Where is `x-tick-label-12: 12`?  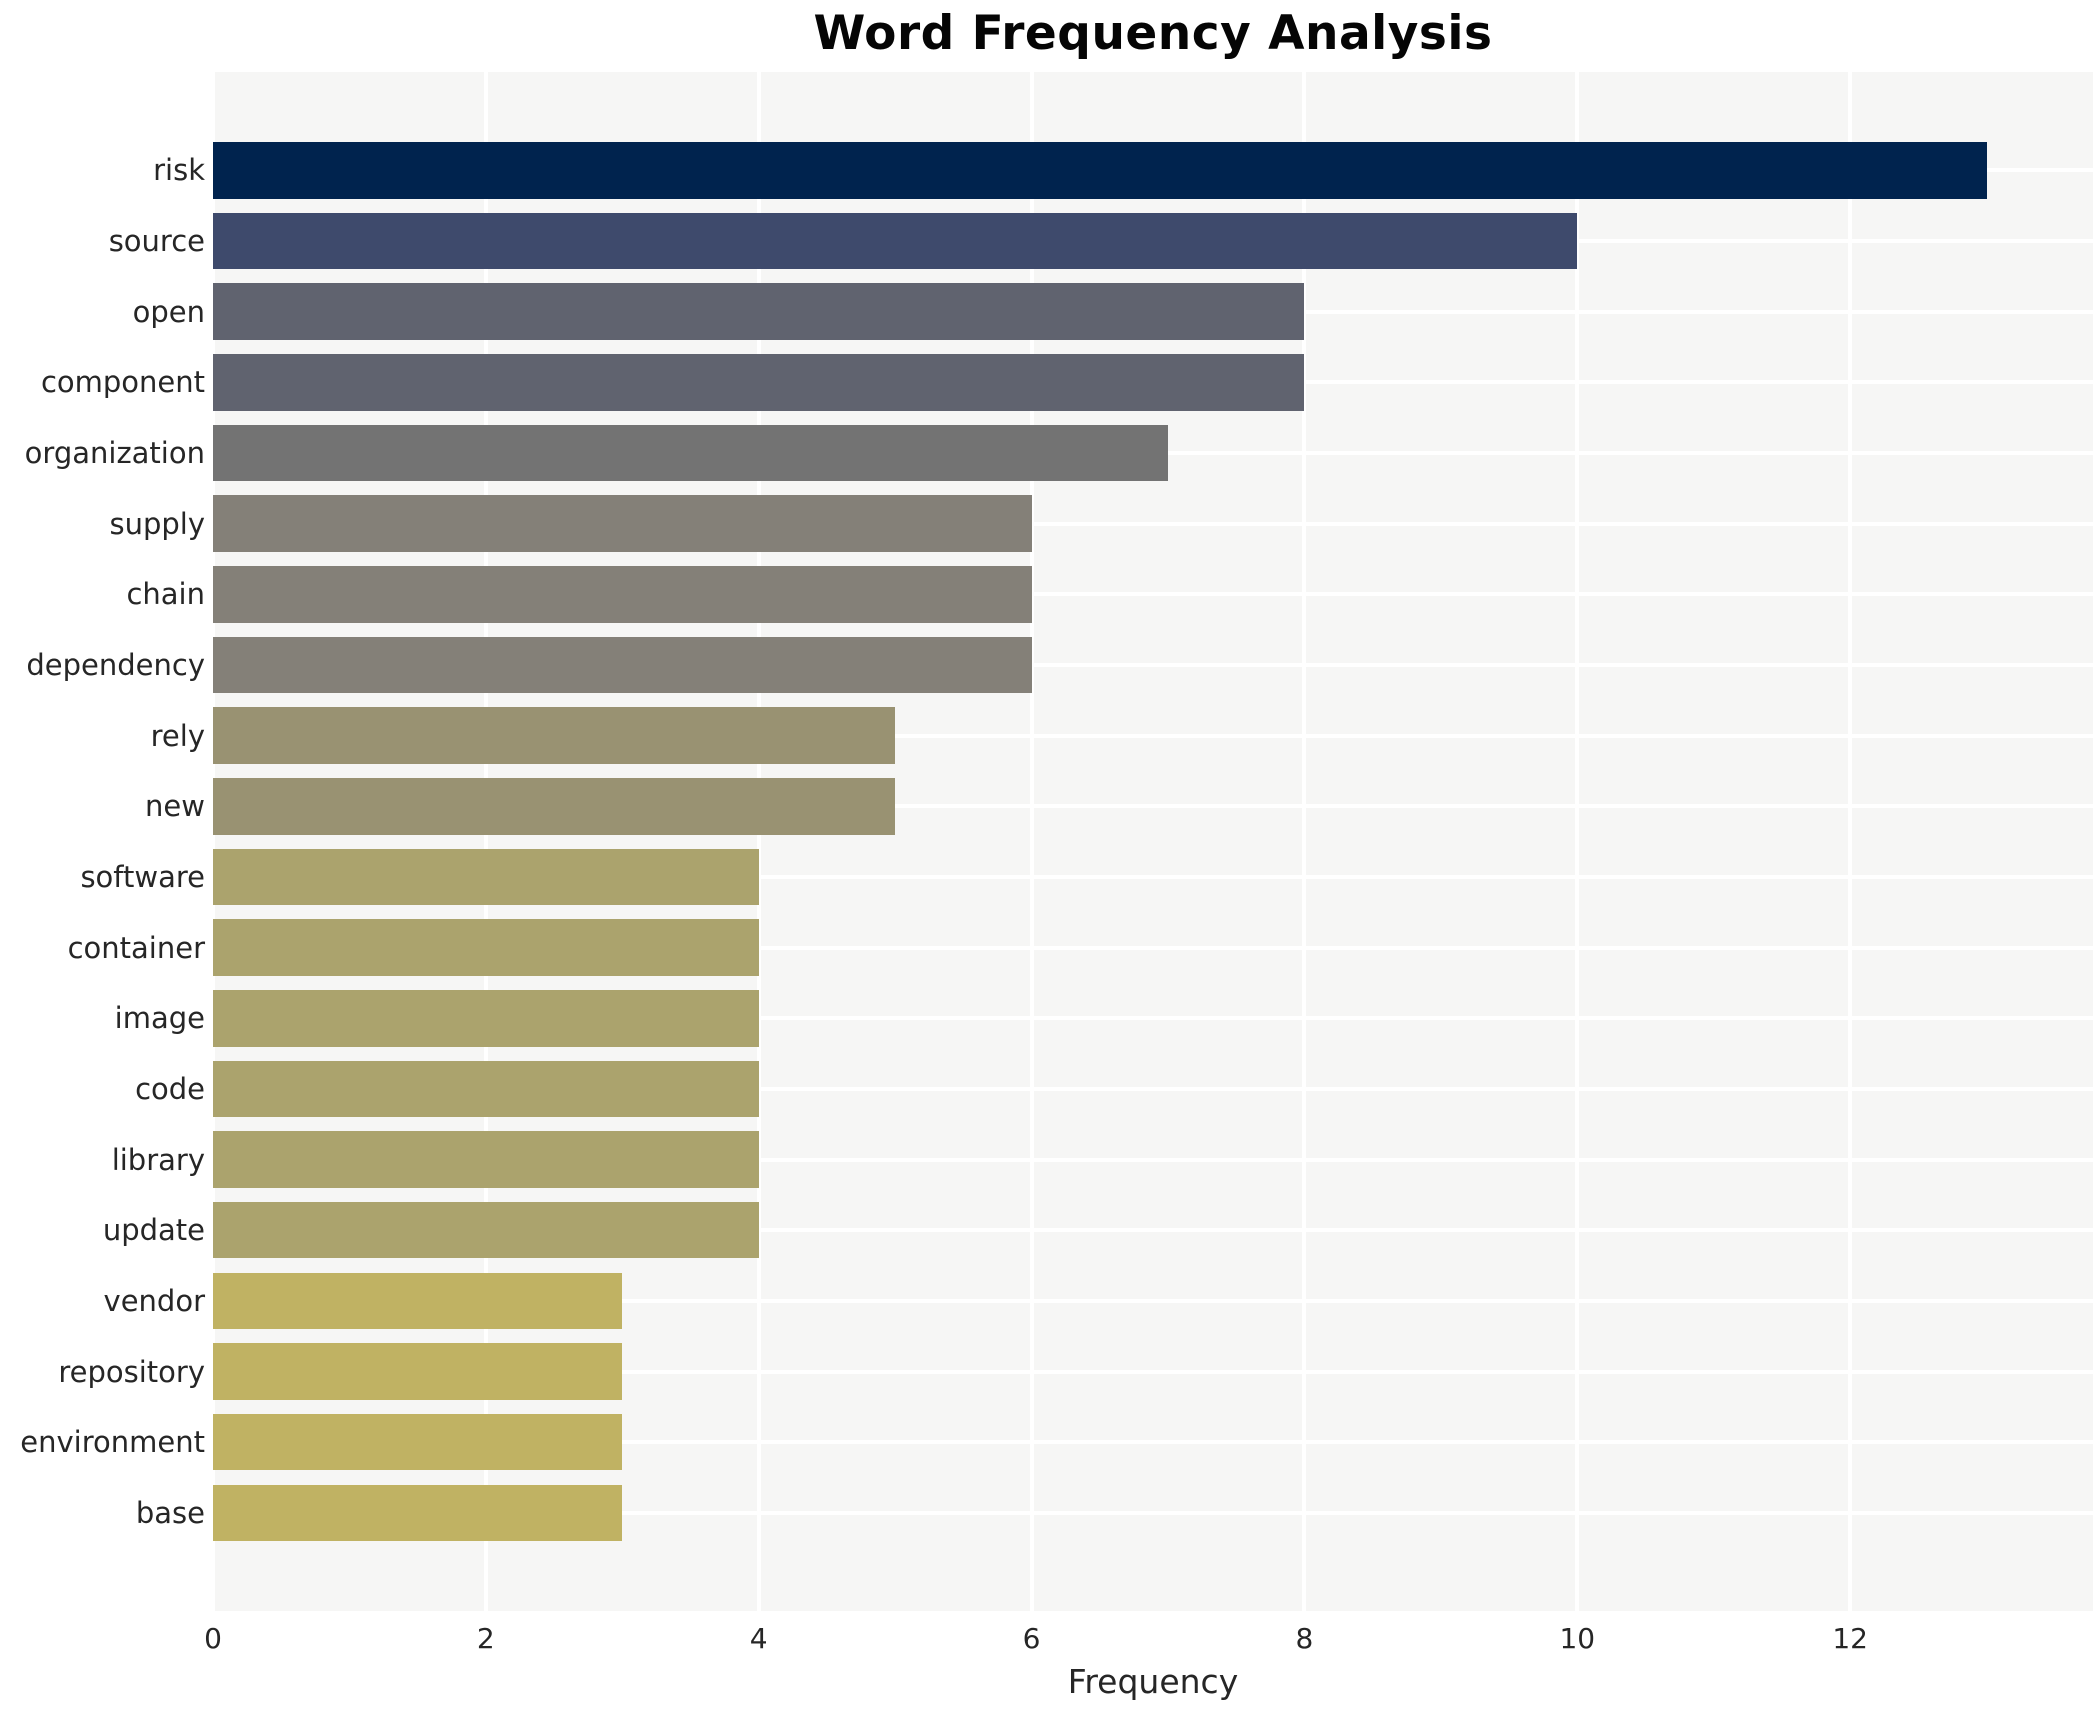
x-tick-label-12: 12 is located at coordinates (1850, 1638).